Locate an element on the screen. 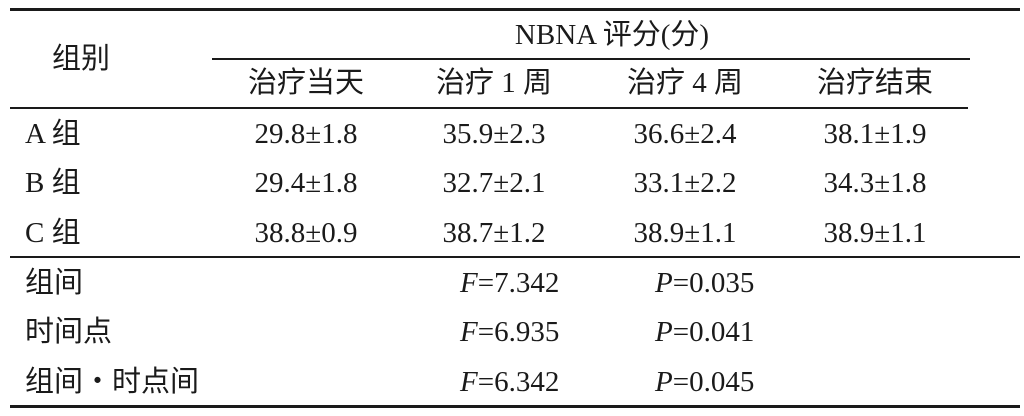  cell-b-week4: 33.1±2.2 is located at coordinates (685, 183).